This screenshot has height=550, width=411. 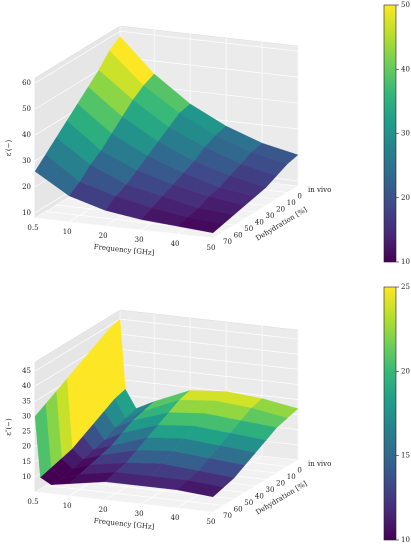 What do you see at coordinates (9, 147) in the screenshot?
I see `z-axis-label: ε′(−)` at bounding box center [9, 147].